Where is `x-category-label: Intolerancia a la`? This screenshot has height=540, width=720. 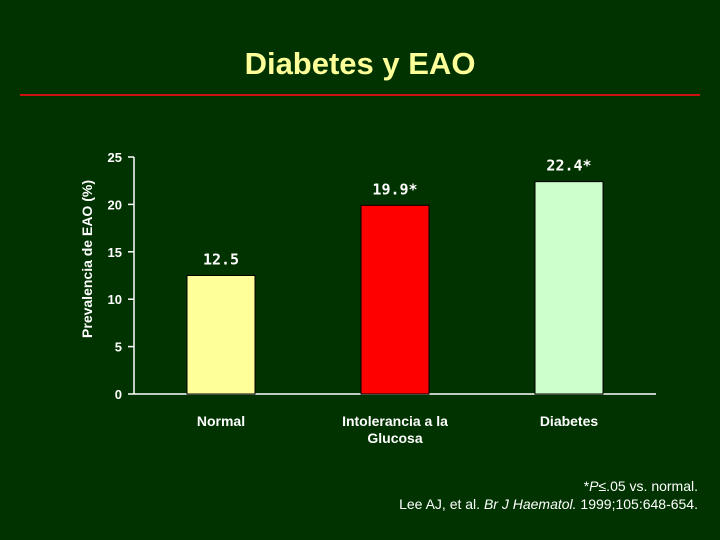
x-category-label: Intolerancia a la is located at coordinates (395, 421).